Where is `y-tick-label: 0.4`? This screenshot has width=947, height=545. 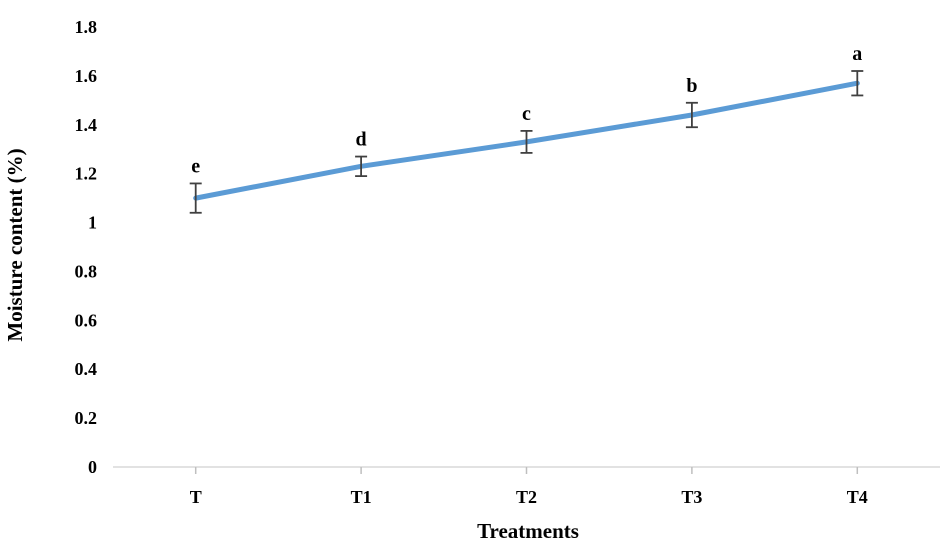 y-tick-label: 0.4 is located at coordinates (86, 369).